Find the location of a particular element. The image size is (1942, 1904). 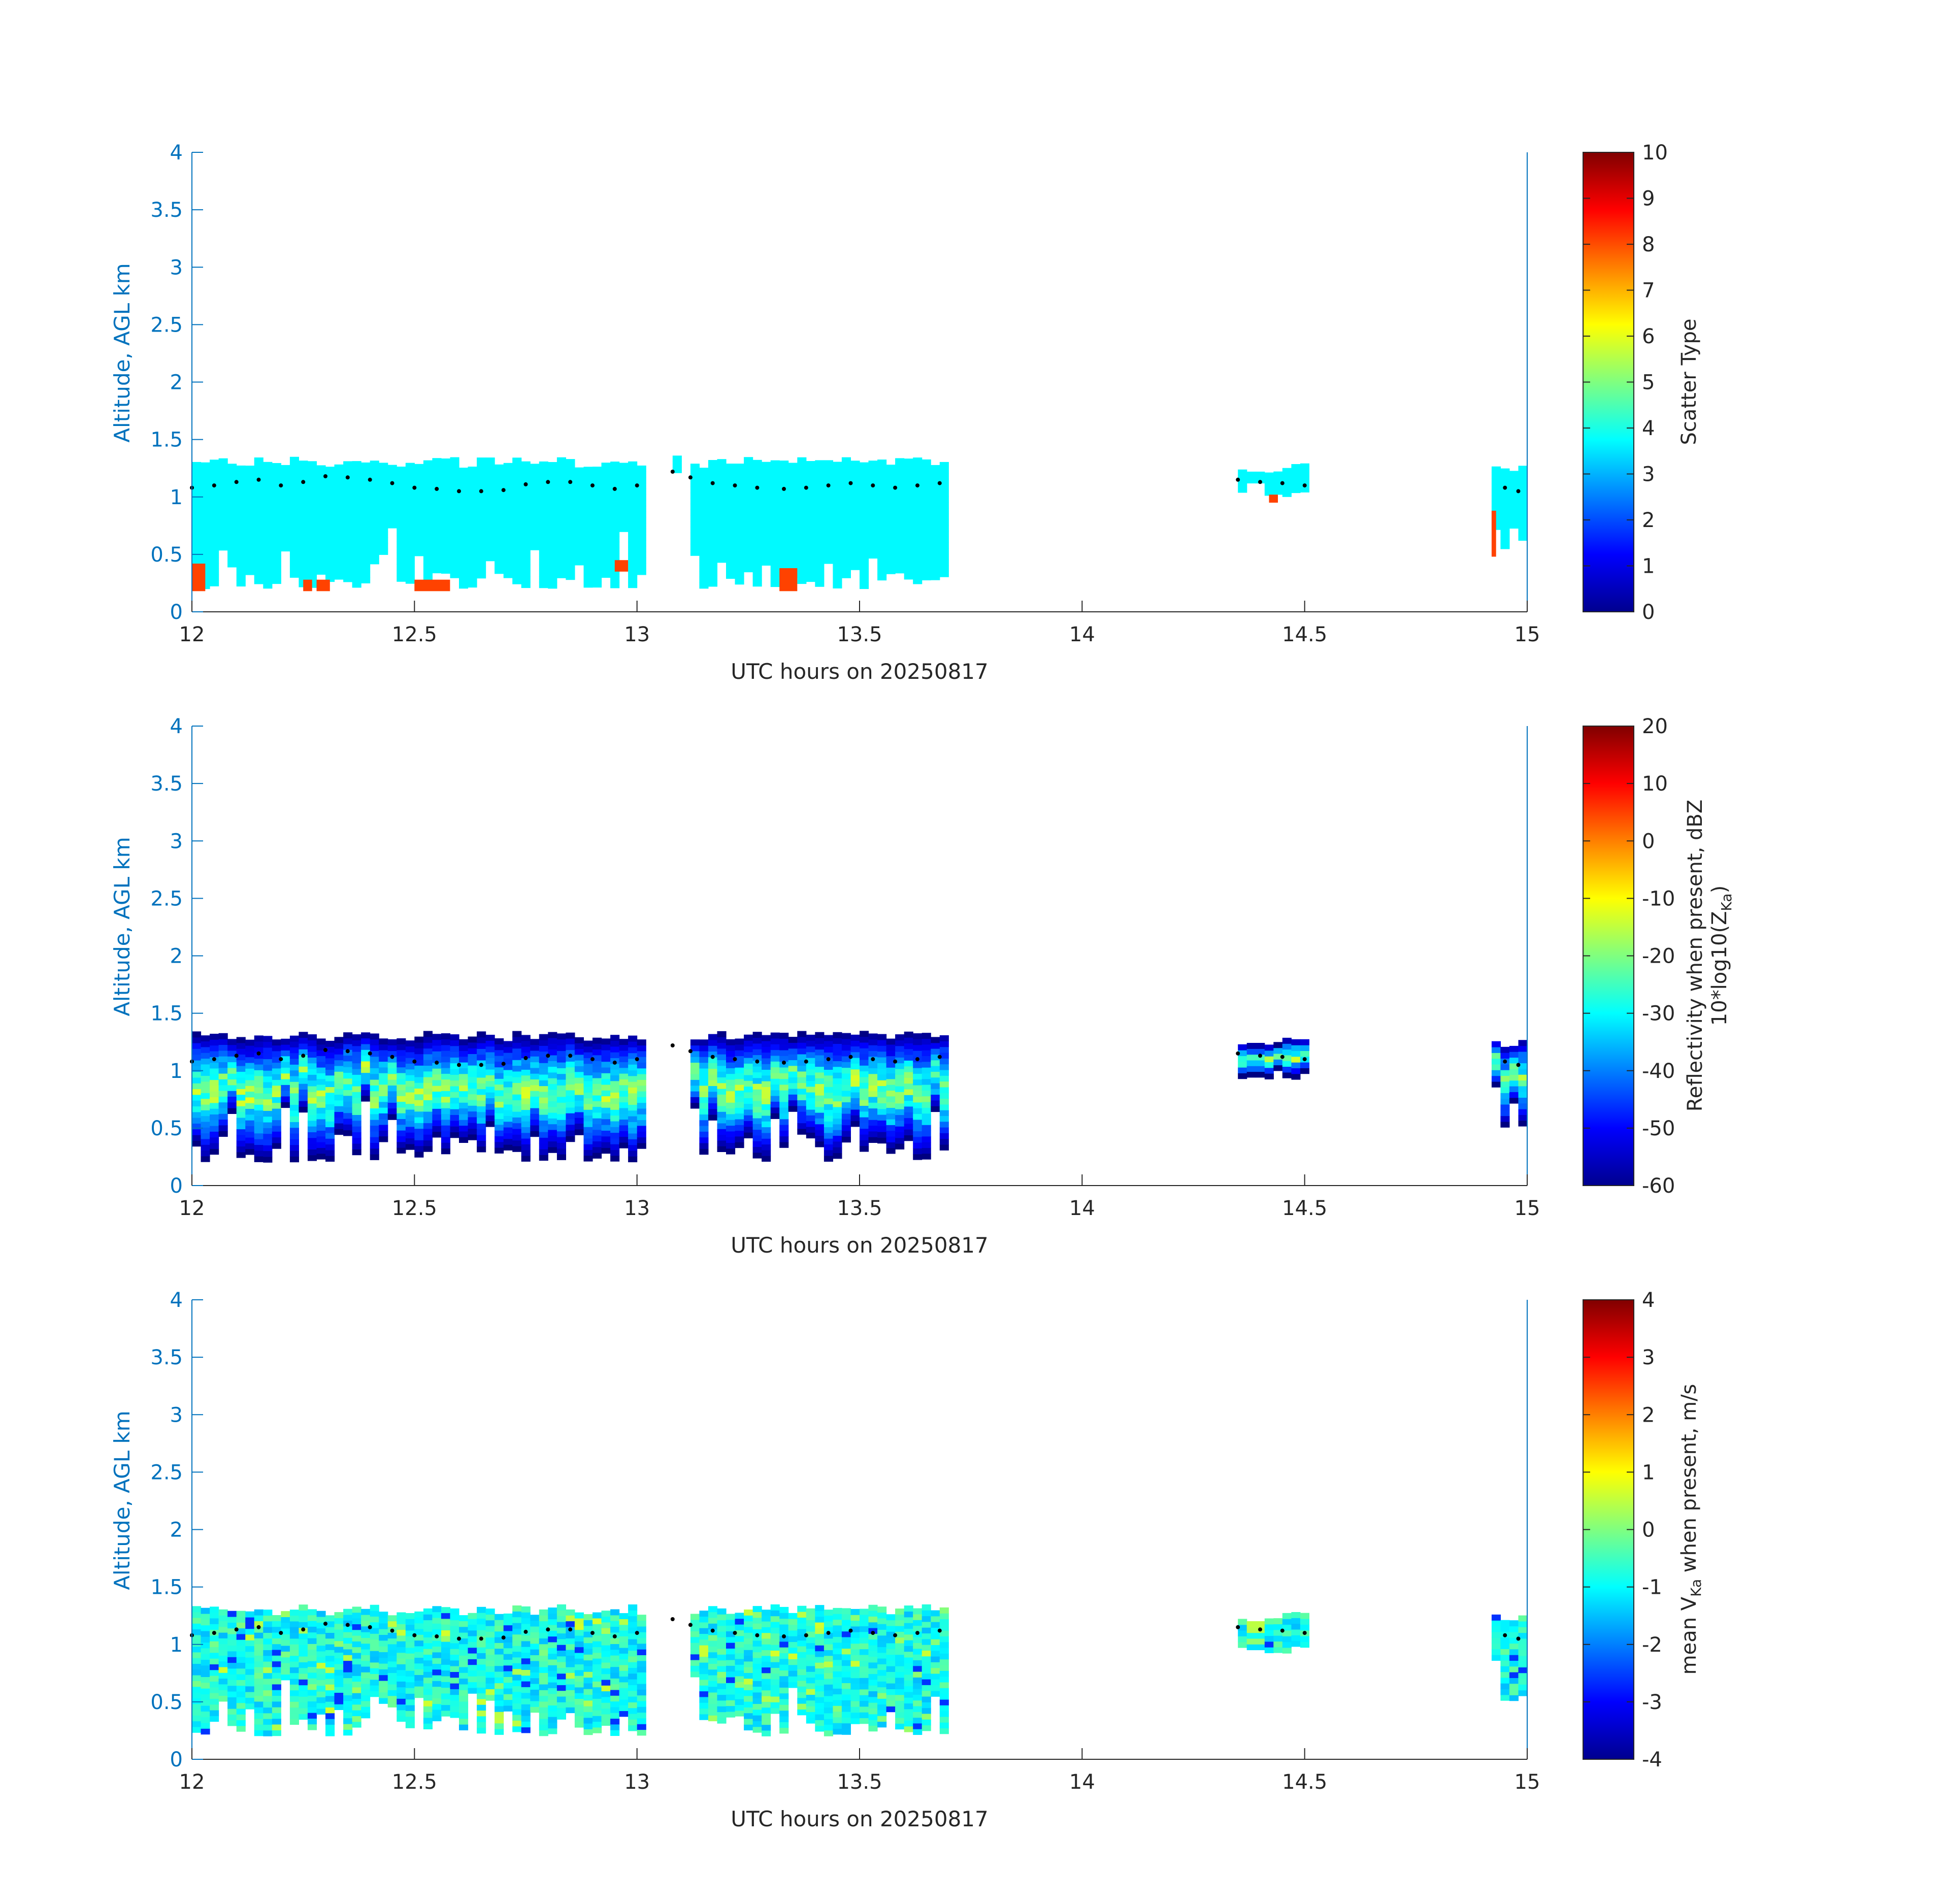

colorbar-tick-label: 7 is located at coordinates (1648, 291).